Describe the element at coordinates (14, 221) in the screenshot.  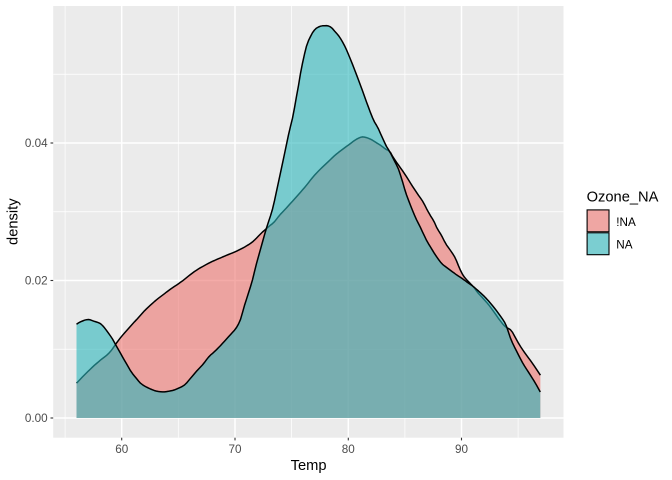
I see `svg-text: density` at that location.